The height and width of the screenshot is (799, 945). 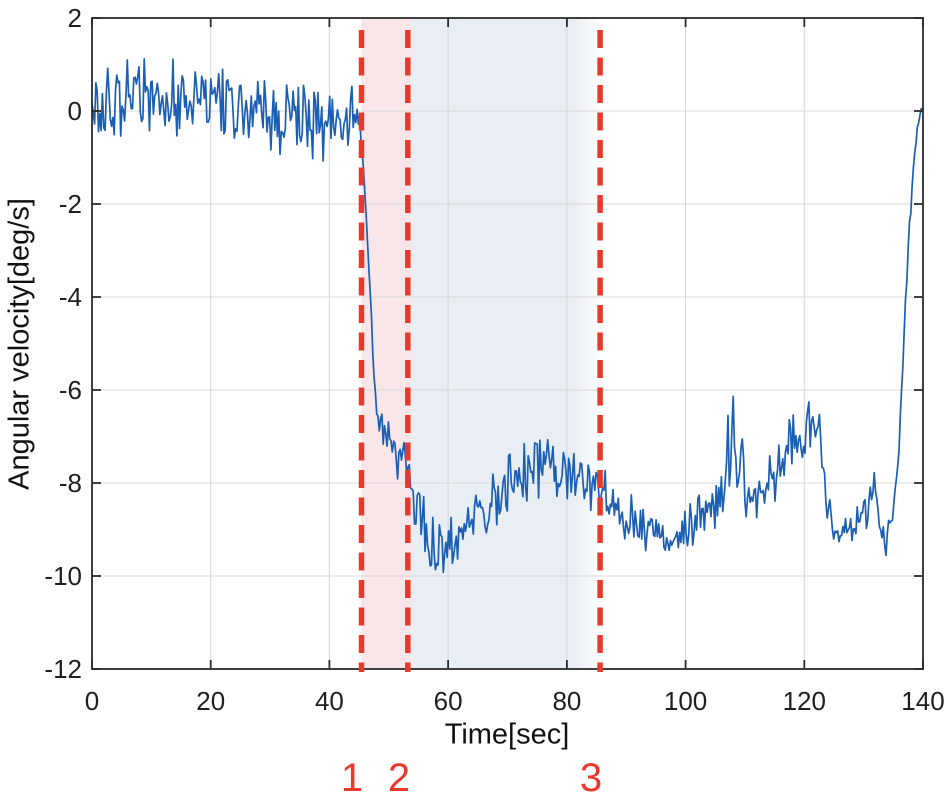 I want to click on svg-text: -4, so click(x=70, y=297).